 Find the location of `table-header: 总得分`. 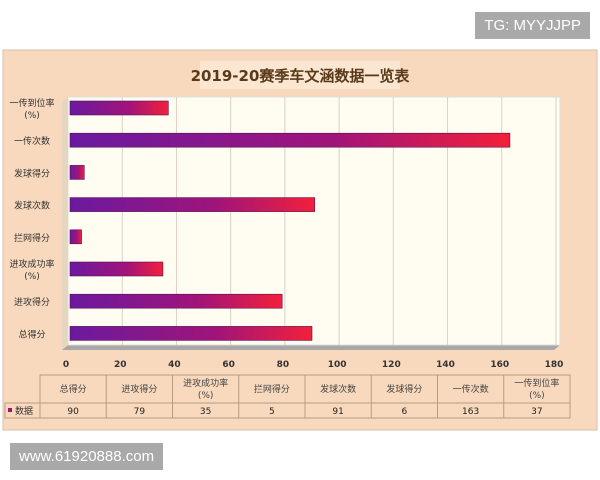

table-header: 总得分 is located at coordinates (73, 389).